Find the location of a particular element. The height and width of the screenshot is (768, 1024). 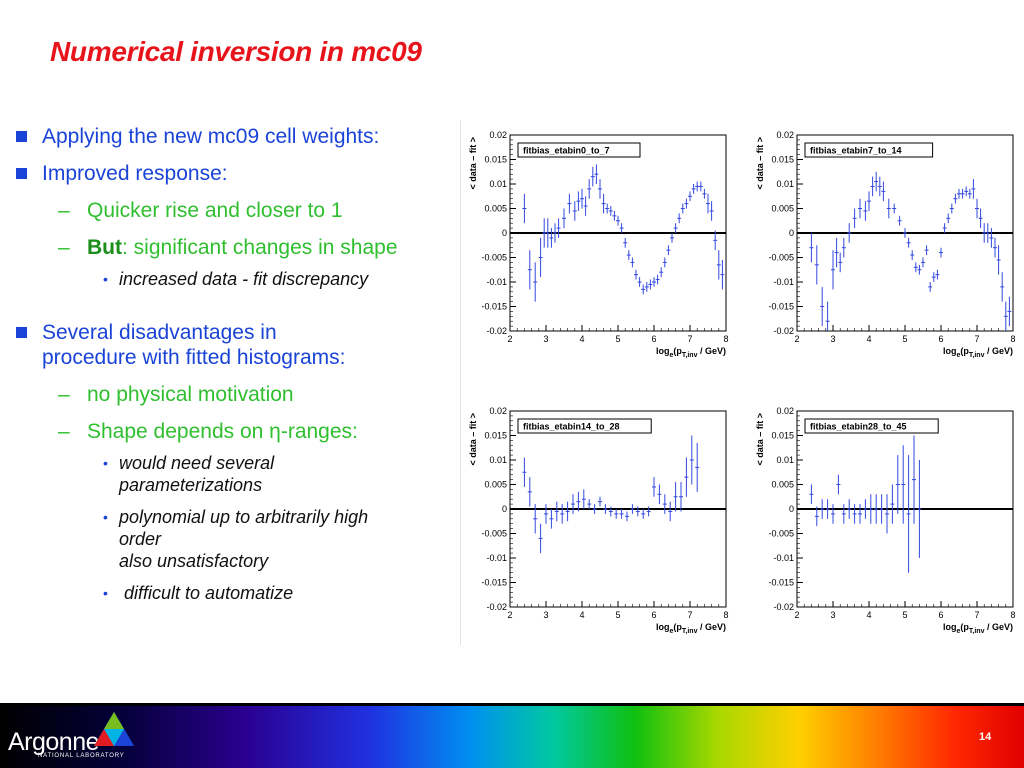

sub-sub-bullet-parameterizations: • would need several parameterizations is located at coordinates (189, 474).